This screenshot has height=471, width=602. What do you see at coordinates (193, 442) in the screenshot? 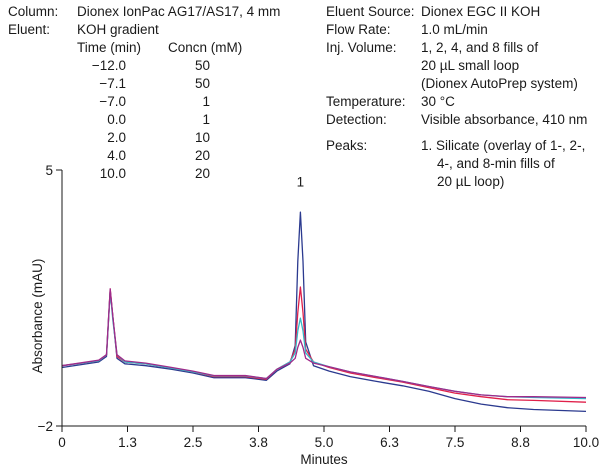
I see `x-tick-label: 2.5` at bounding box center [193, 442].